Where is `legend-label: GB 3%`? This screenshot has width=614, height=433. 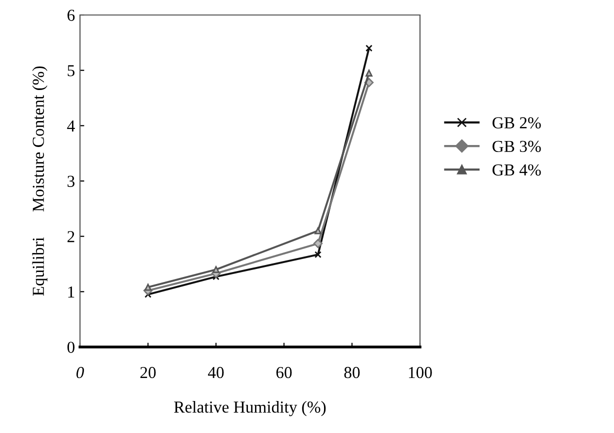
legend-label: GB 3% is located at coordinates (516, 146).